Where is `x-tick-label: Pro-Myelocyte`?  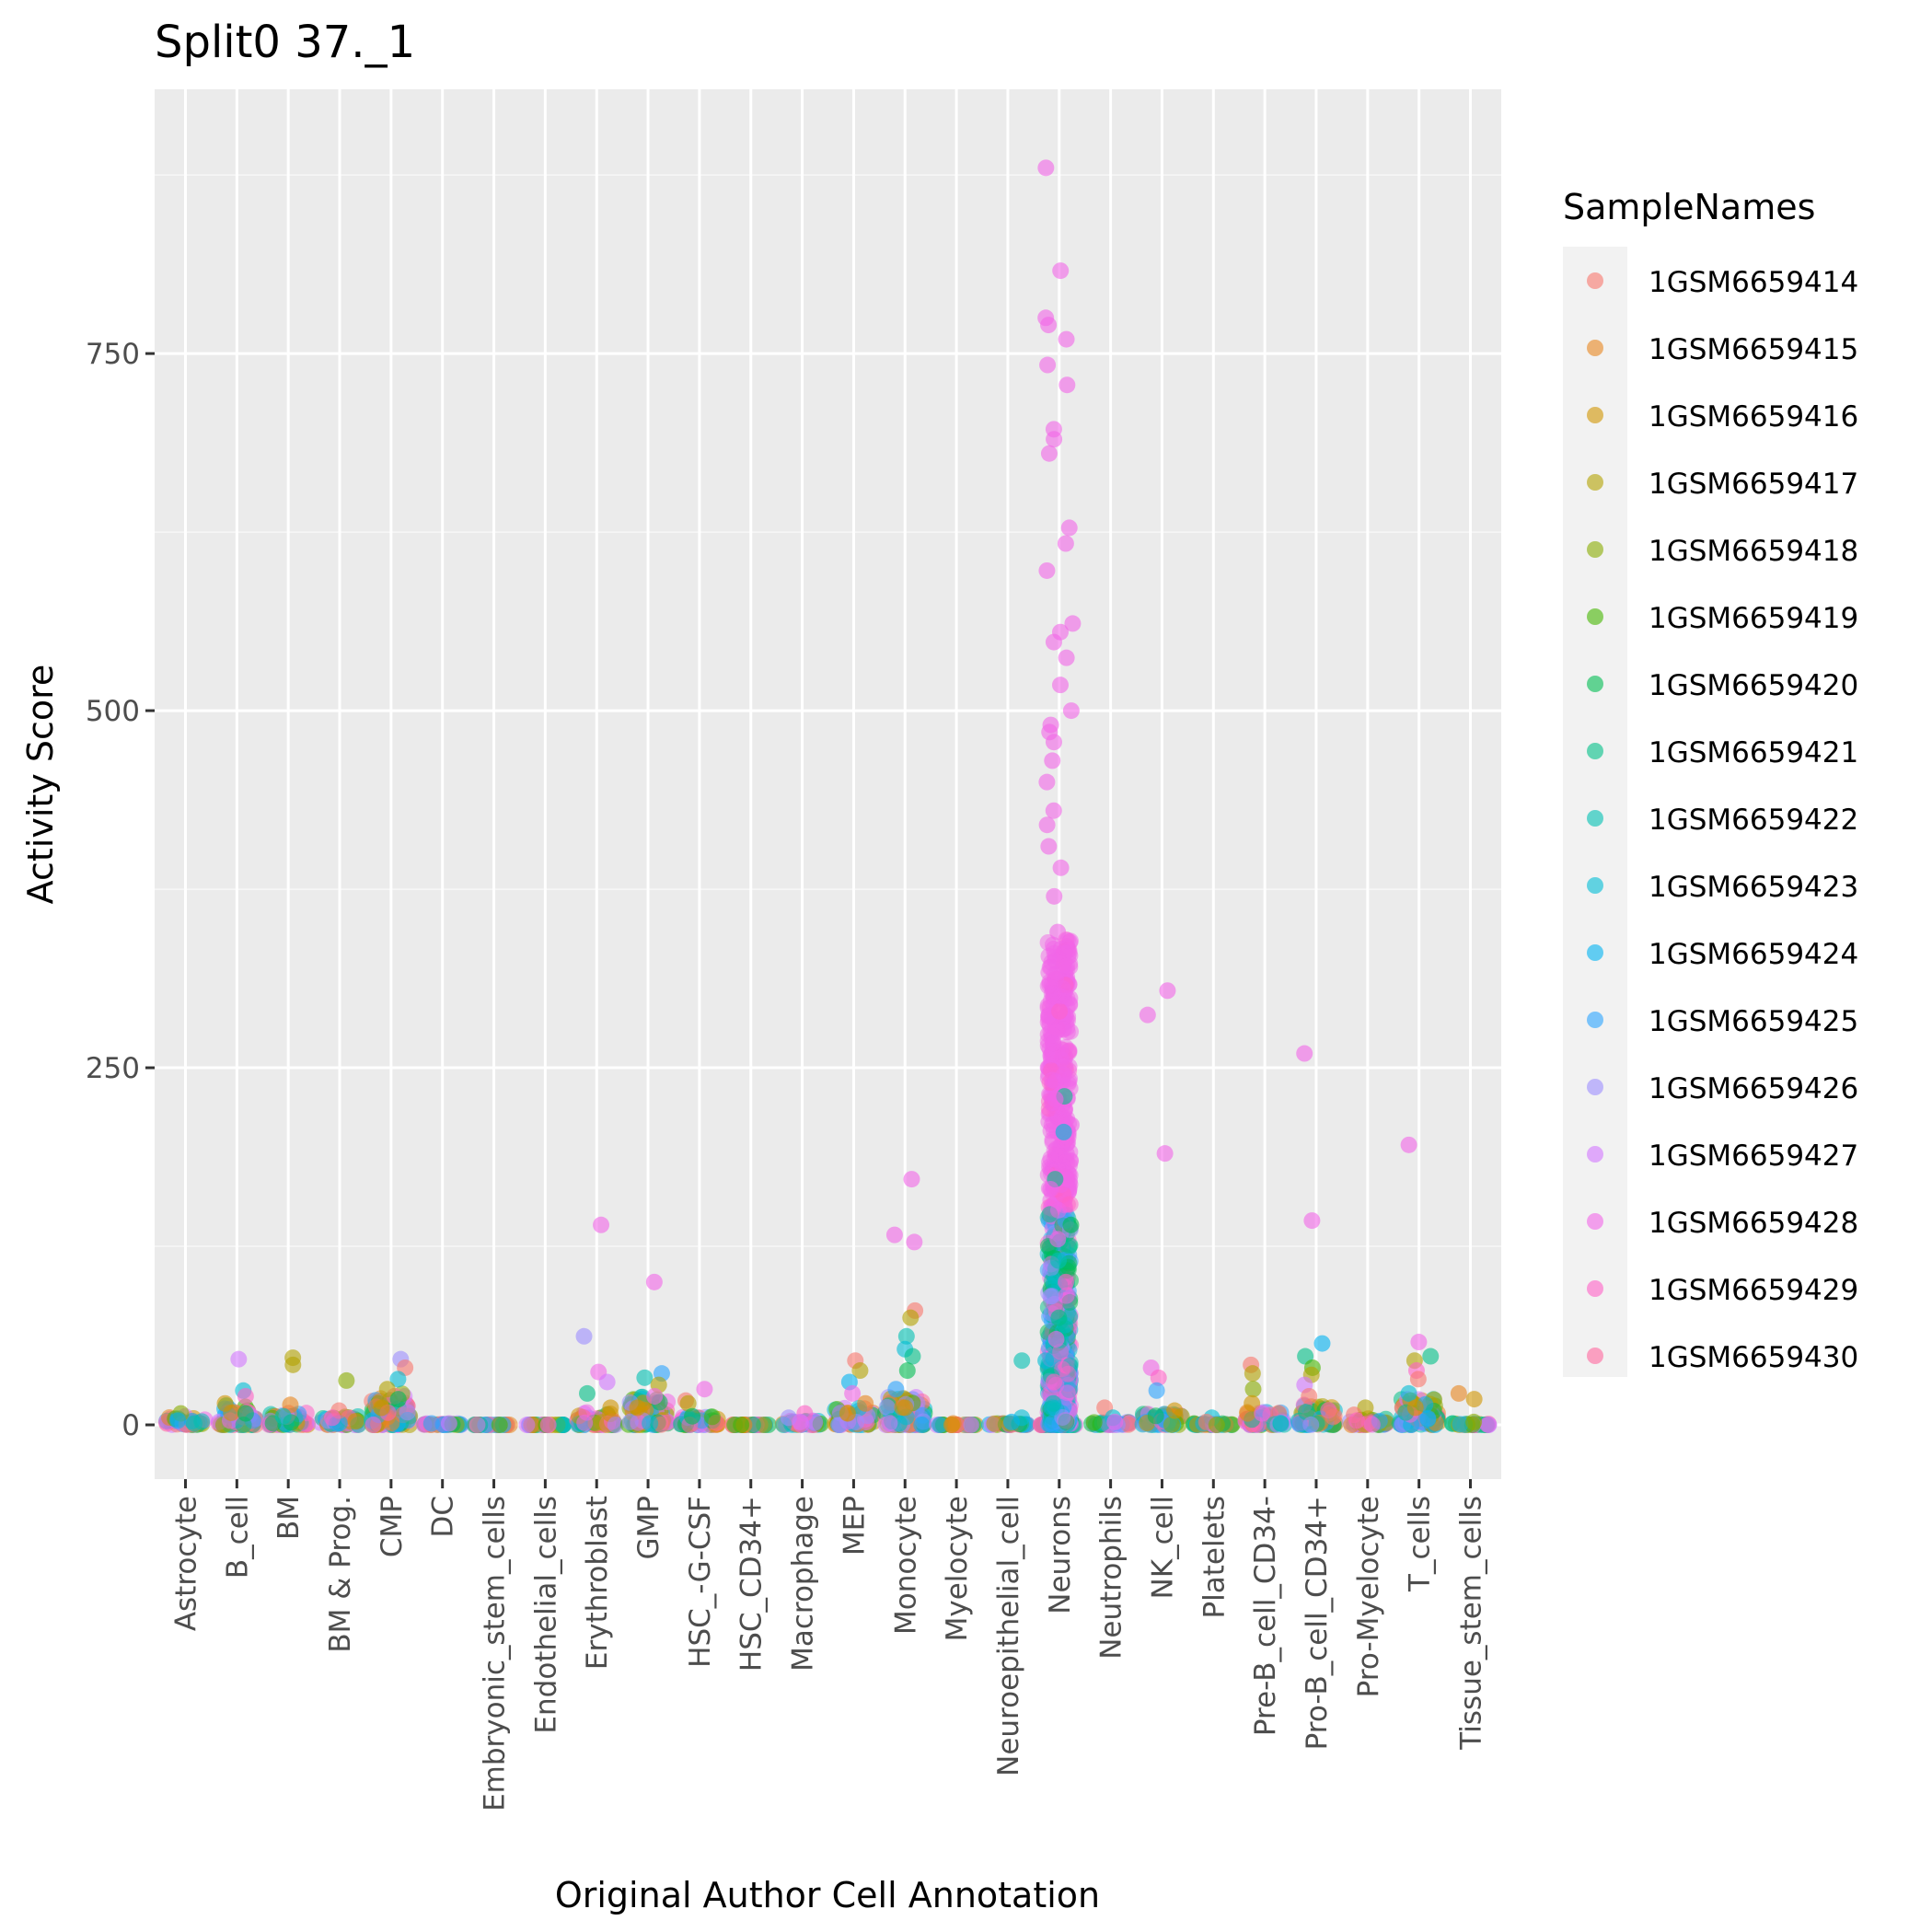
x-tick-label: Pro-Myelocyte is located at coordinates (1368, 1597).